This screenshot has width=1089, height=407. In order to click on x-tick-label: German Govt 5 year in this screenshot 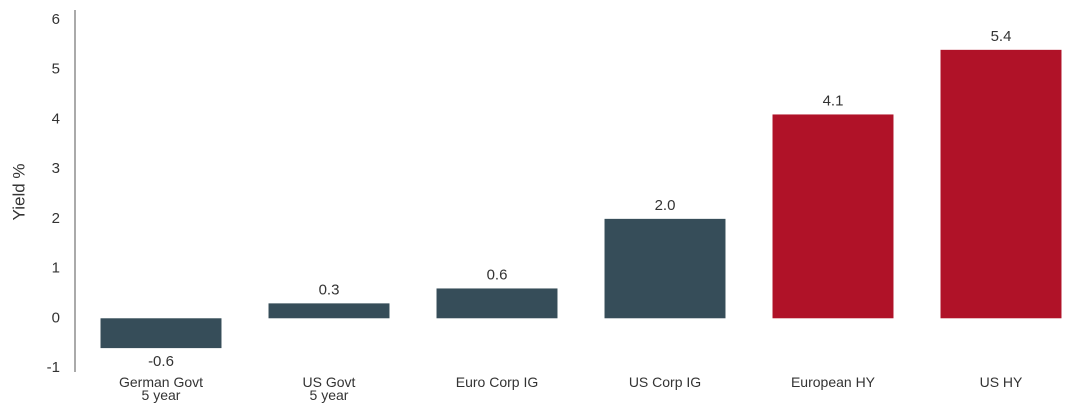, I will do `click(161, 388)`.